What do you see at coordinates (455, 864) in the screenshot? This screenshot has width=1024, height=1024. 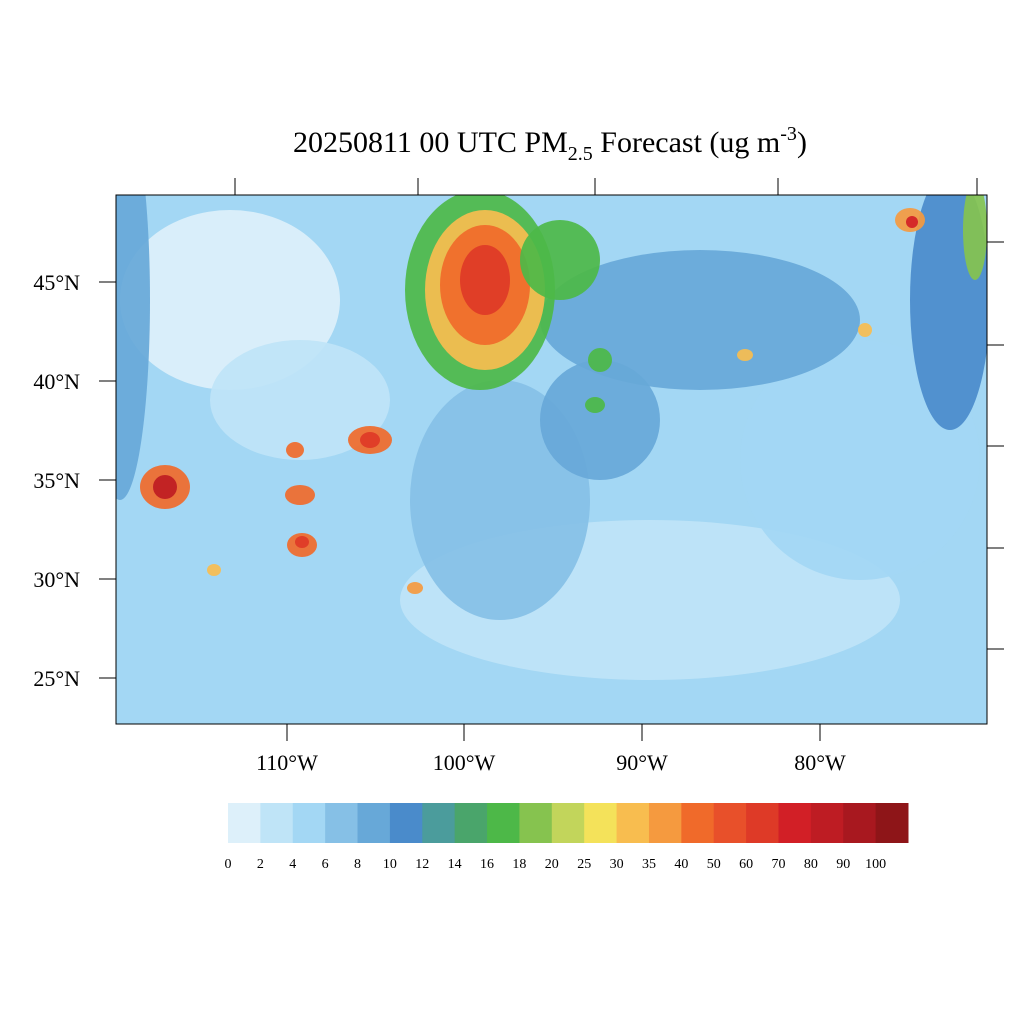 I see `colorbar-label: 14` at bounding box center [455, 864].